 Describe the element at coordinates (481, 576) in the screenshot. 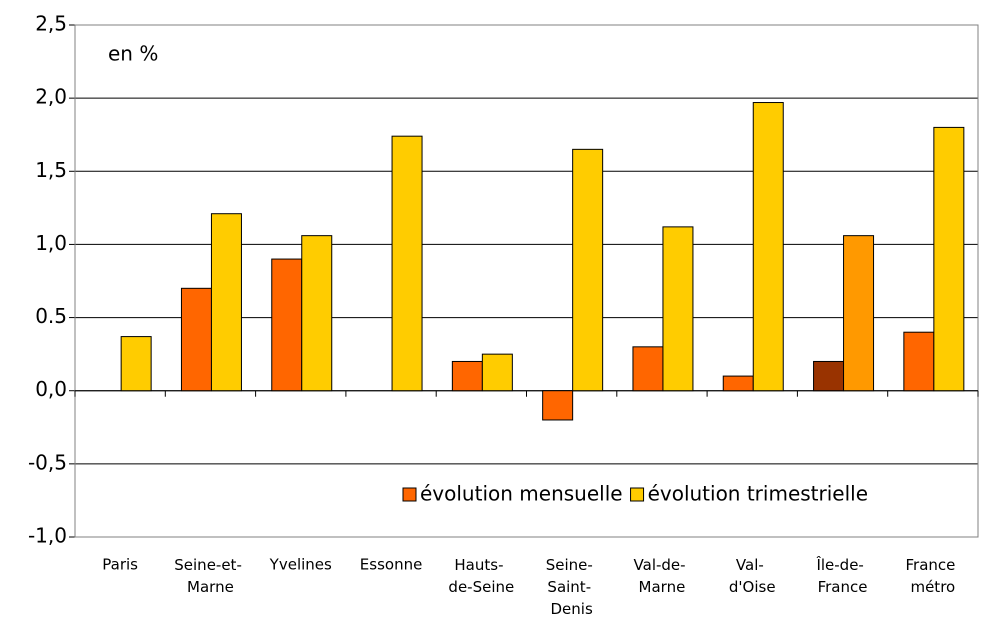

I see `x-tick-label: Hauts- de-Seine` at that location.